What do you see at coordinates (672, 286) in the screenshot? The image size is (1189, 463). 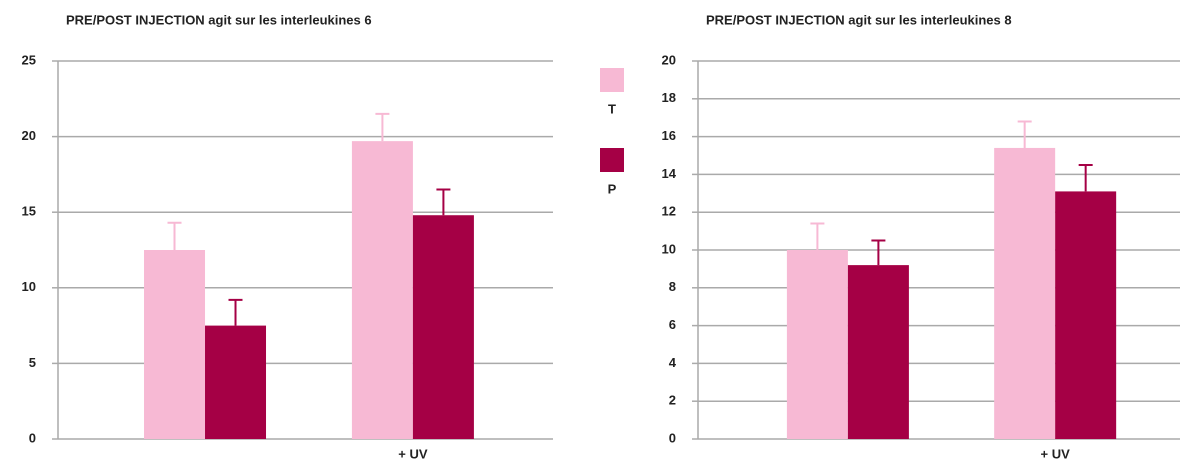 I see `y-tick-label: 8` at bounding box center [672, 286].